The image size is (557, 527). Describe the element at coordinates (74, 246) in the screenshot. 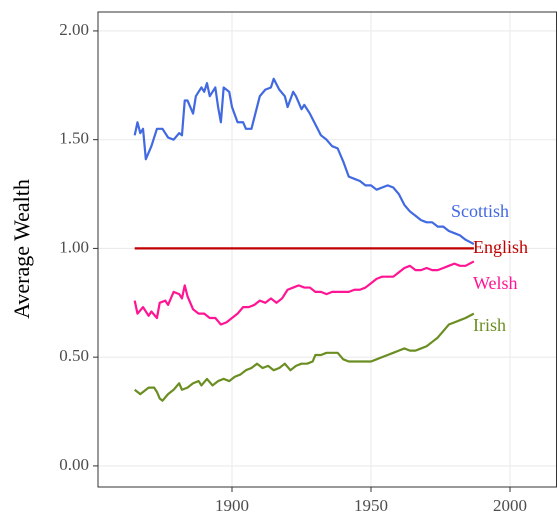

I see `y-tick-label: 1.00` at that location.